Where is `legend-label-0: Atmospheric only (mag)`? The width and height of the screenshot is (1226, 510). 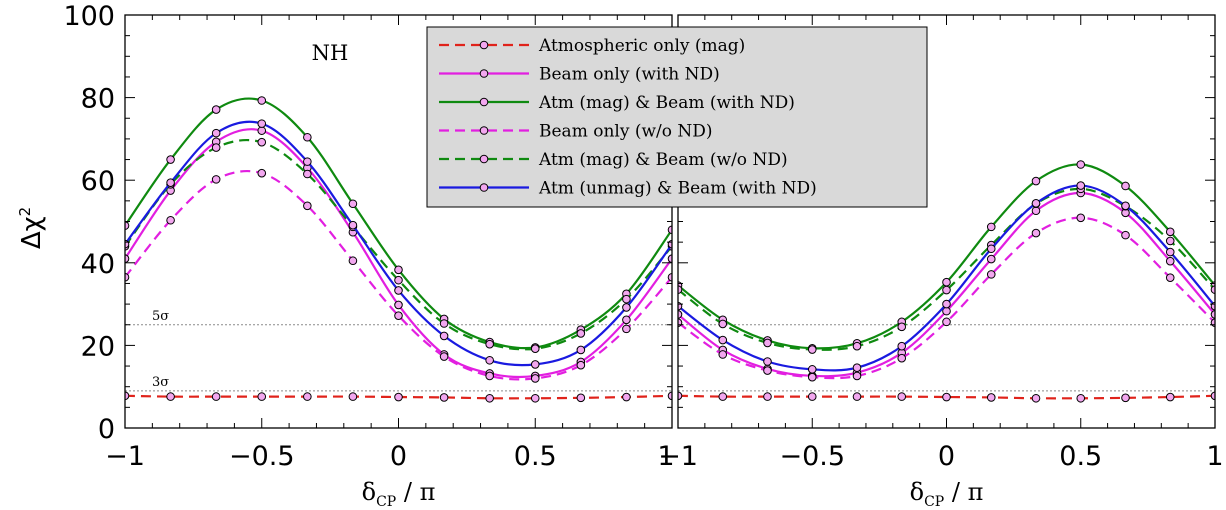 legend-label-0: Atmospheric only (mag) is located at coordinates (641, 46).